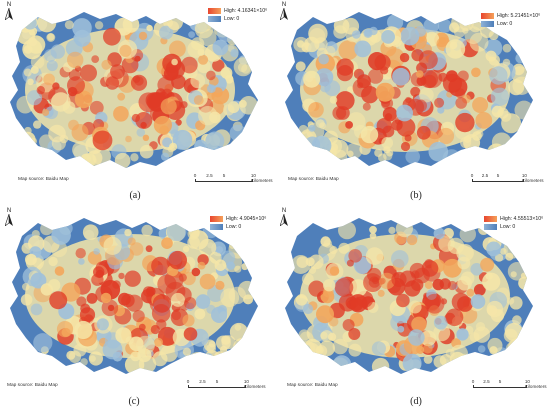  I want to click on north-arrow-b: N, so click(284, 11).